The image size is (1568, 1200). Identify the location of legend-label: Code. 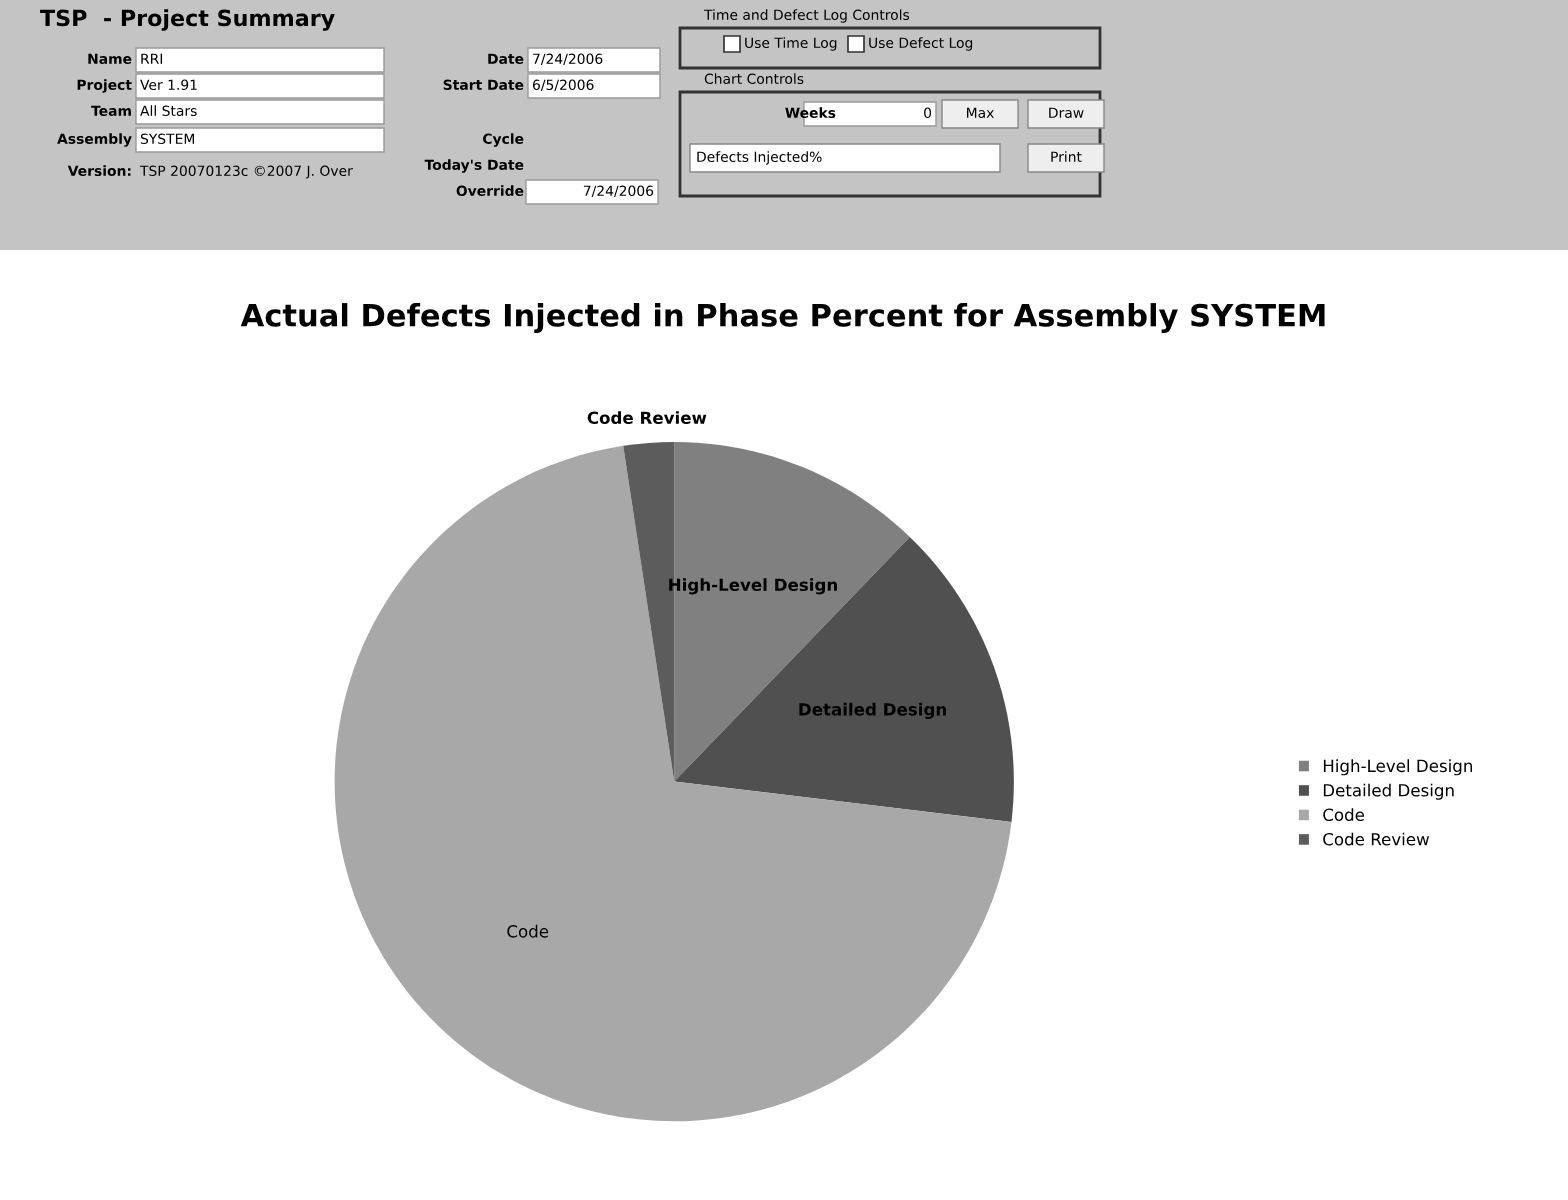
(1344, 815).